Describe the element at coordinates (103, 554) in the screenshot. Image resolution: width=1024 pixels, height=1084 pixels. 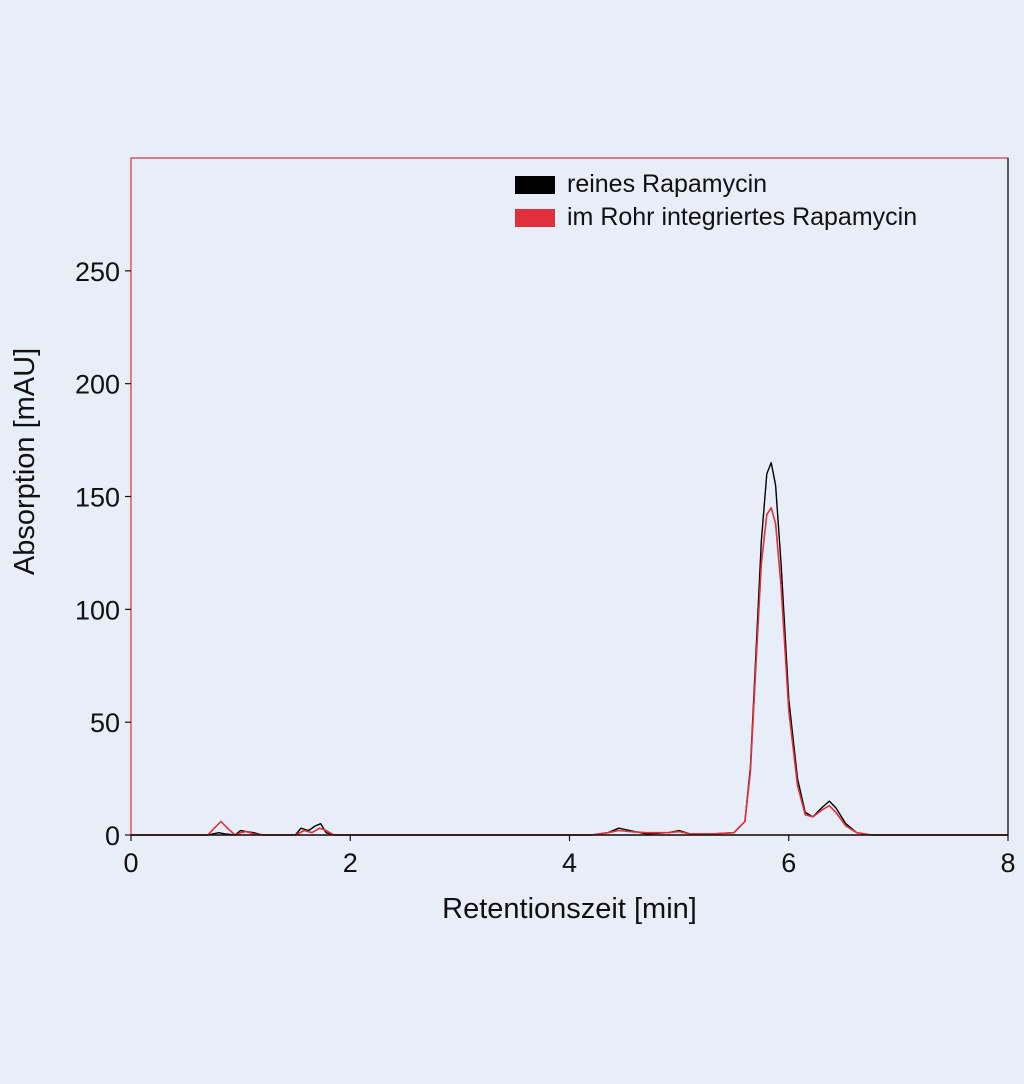
I see `y-axis-ticks: 0 50 100 150 200 250` at that location.